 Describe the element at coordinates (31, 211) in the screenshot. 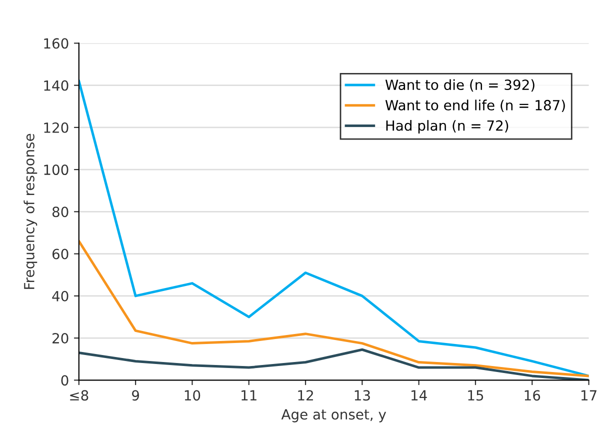

I see `y-axis-title: Frequency of response` at that location.